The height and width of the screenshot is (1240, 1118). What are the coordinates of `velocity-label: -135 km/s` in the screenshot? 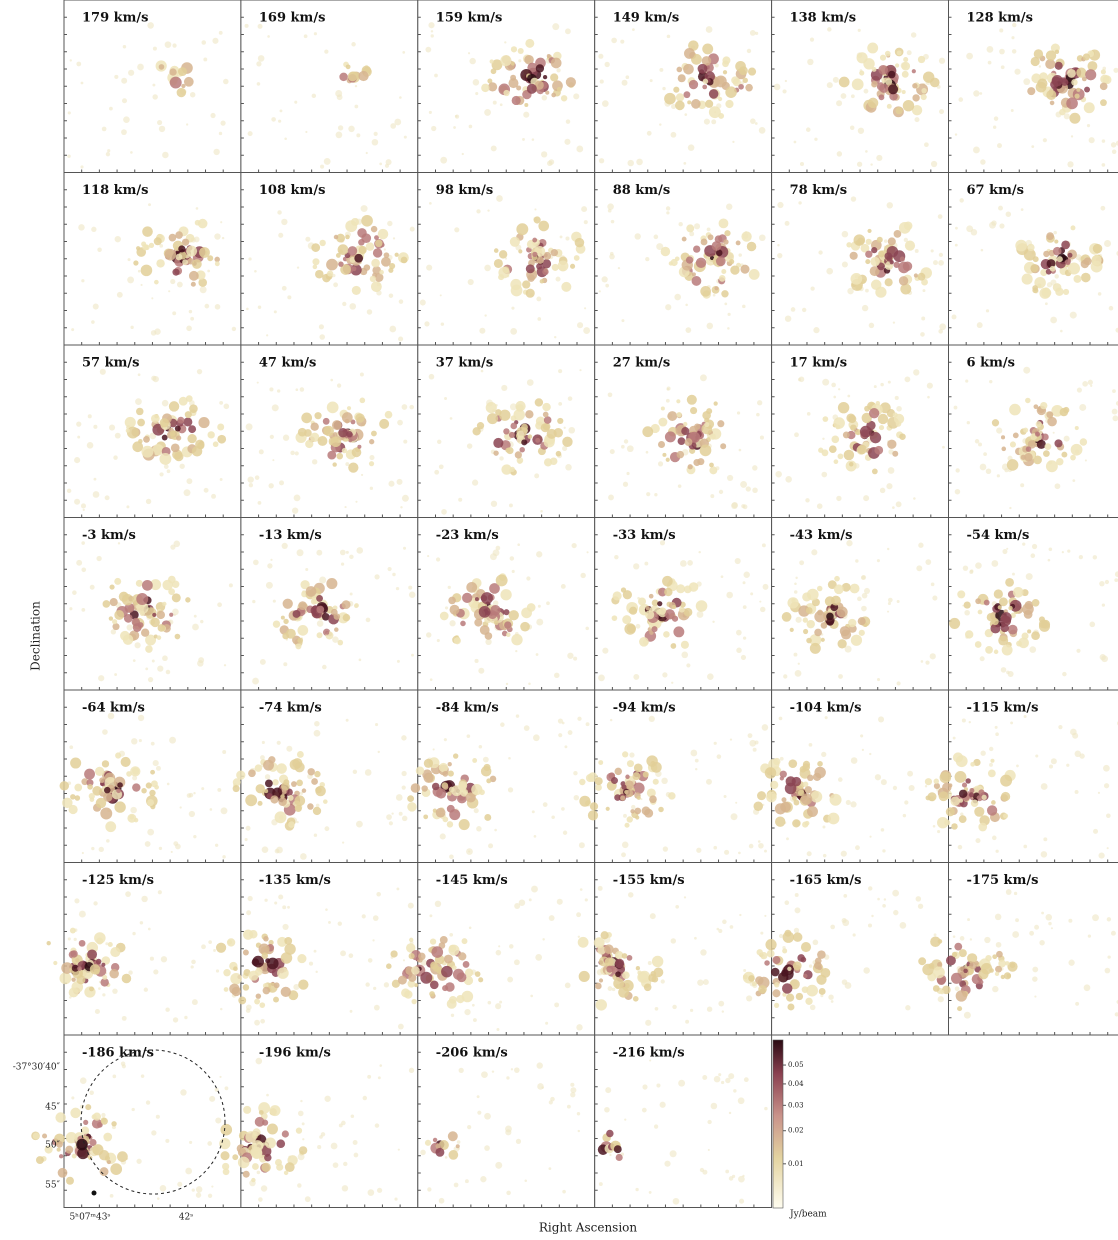 It's located at (295, 880).